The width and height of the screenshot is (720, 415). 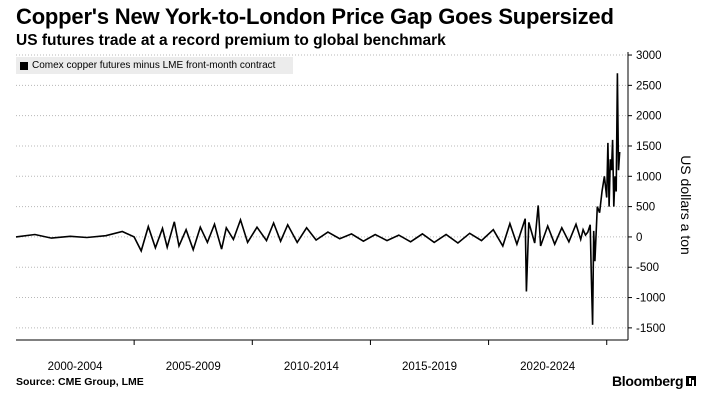 What do you see at coordinates (691, 381) in the screenshot?
I see `bloomberg-terminal-icon` at bounding box center [691, 381].